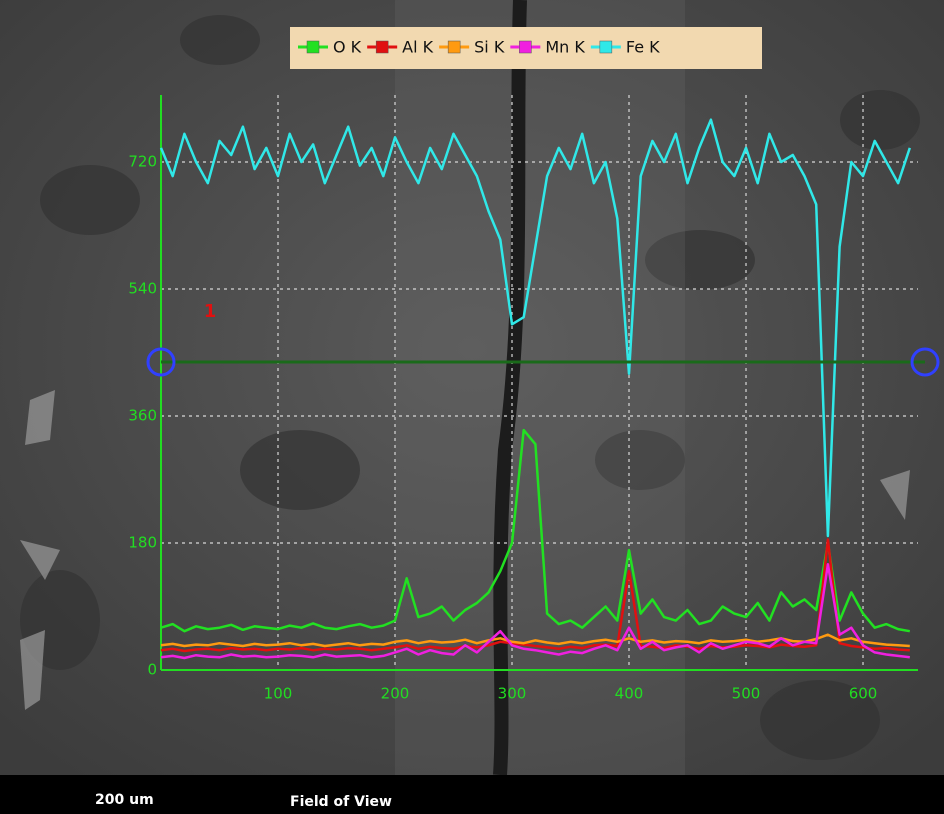 The height and width of the screenshot is (814, 944). What do you see at coordinates (142, 416) in the screenshot?
I see `y-tick-label: 360` at bounding box center [142, 416].